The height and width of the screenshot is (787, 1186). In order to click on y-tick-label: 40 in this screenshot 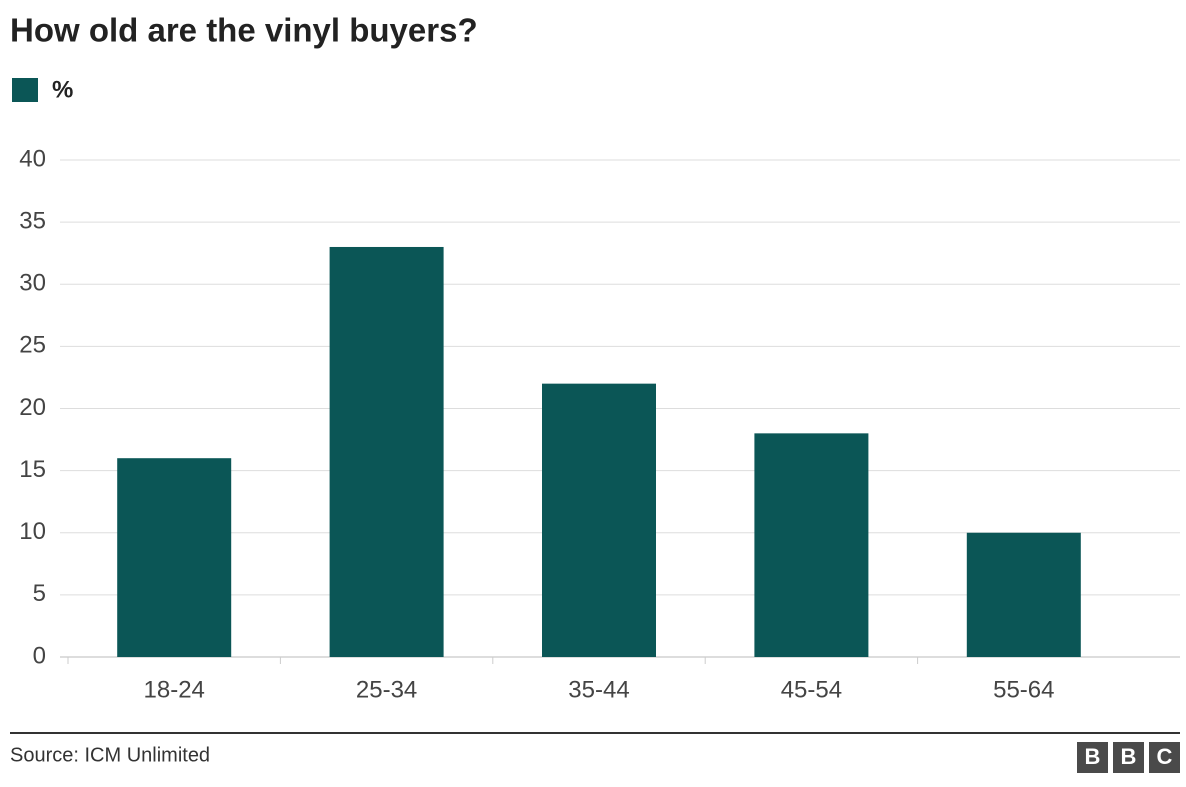, I will do `click(32, 158)`.